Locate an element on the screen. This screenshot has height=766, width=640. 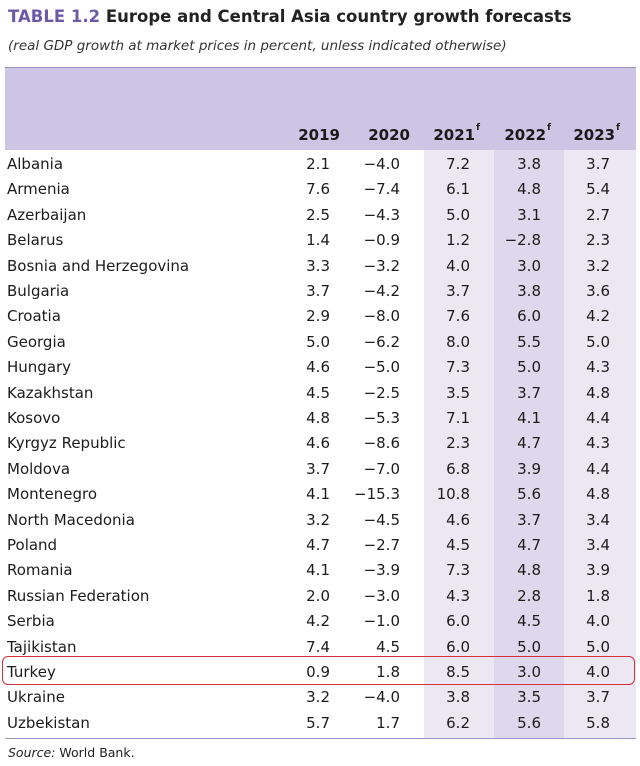
column-header-4: 2023f is located at coordinates (585, 133).